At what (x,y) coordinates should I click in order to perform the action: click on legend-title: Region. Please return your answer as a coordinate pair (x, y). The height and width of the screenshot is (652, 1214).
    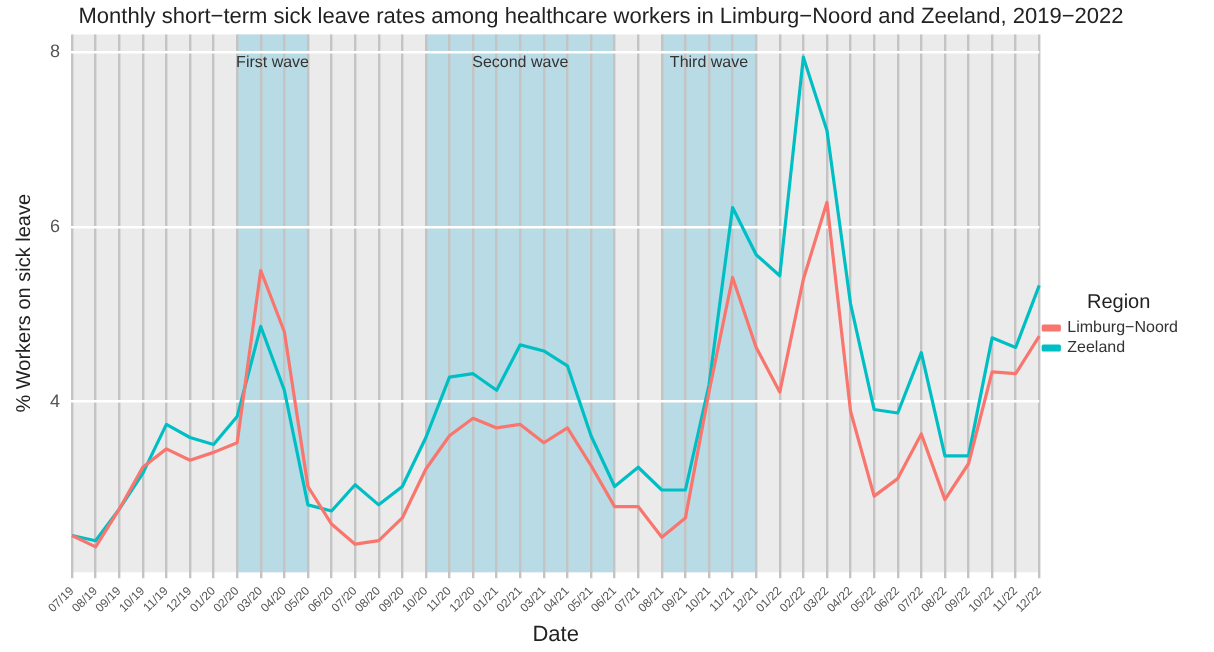
    Looking at the image, I should click on (1118, 302).